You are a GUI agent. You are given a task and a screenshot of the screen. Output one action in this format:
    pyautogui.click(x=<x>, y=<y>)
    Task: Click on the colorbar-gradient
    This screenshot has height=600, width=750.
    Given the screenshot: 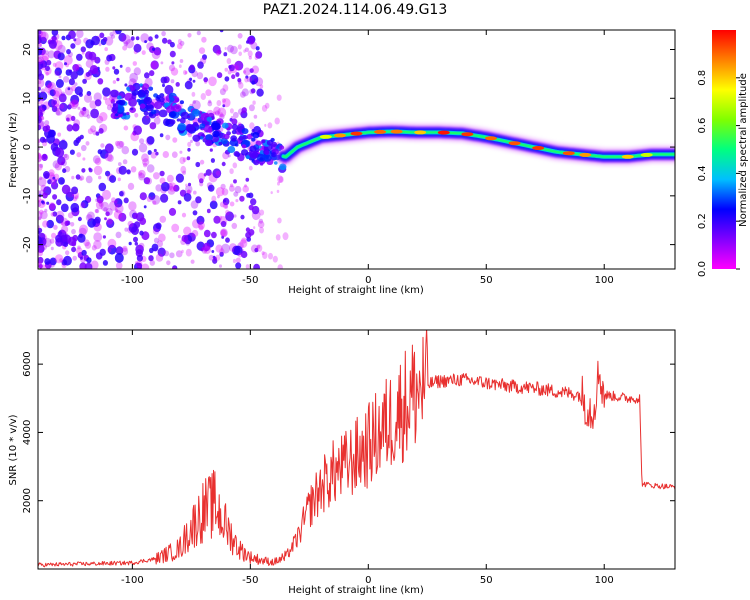 What is the action you would take?
    pyautogui.click(x=724, y=149)
    